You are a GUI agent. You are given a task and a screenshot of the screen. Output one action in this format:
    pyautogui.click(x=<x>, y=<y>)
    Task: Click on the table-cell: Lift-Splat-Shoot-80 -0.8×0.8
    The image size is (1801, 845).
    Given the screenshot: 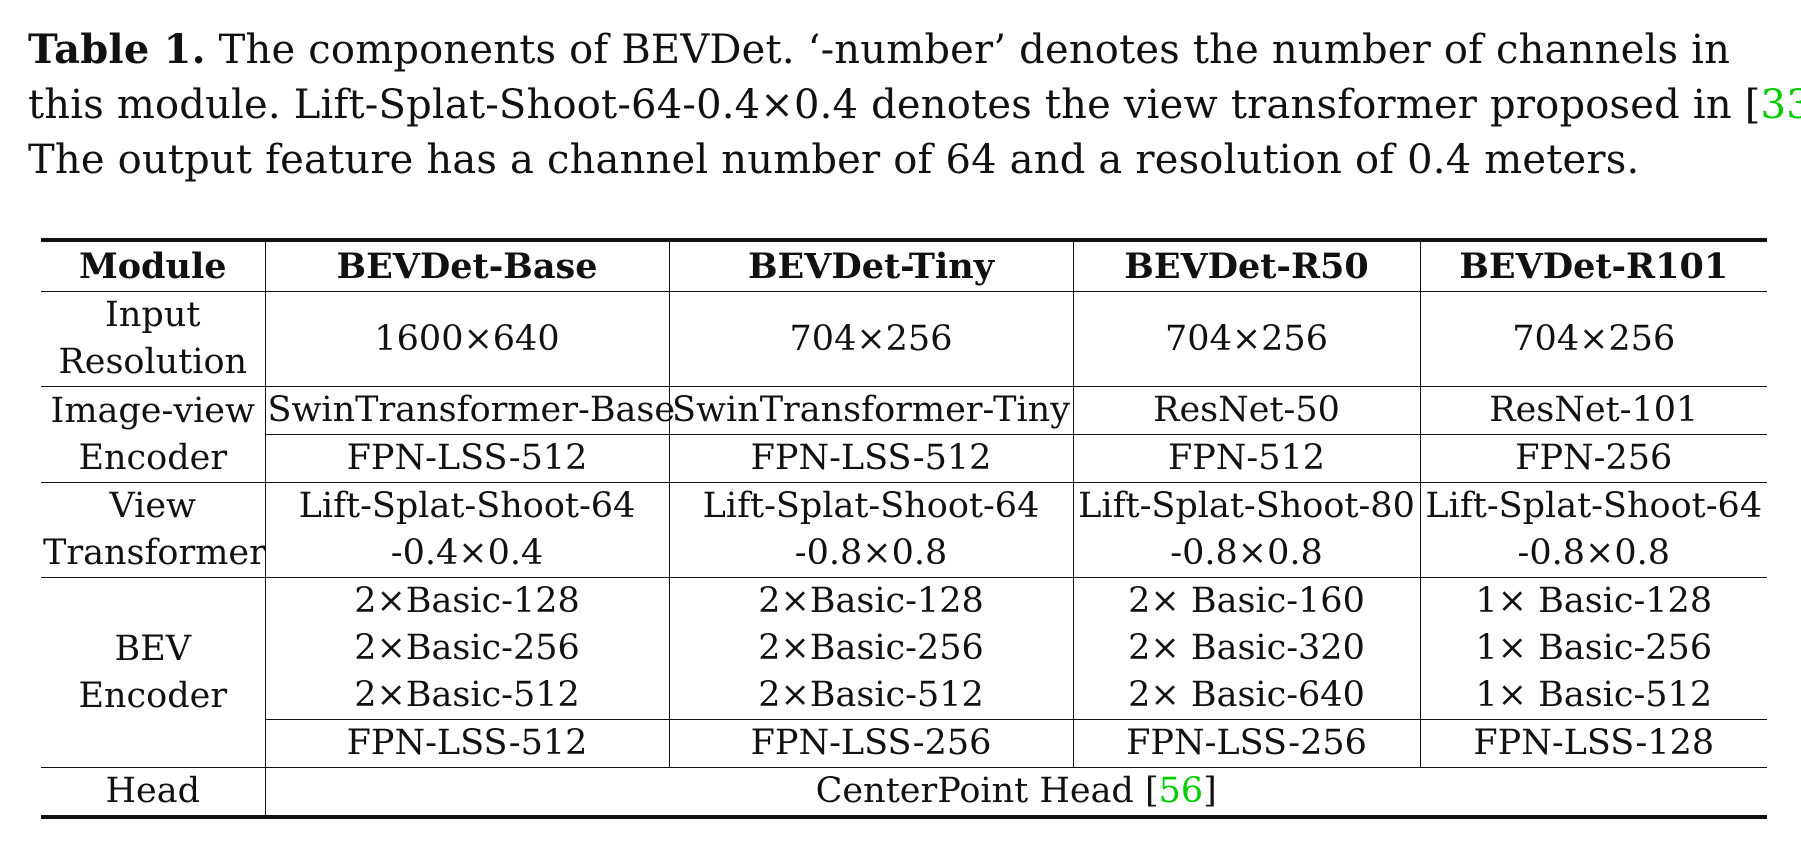 What is the action you would take?
    pyautogui.click(x=1246, y=530)
    